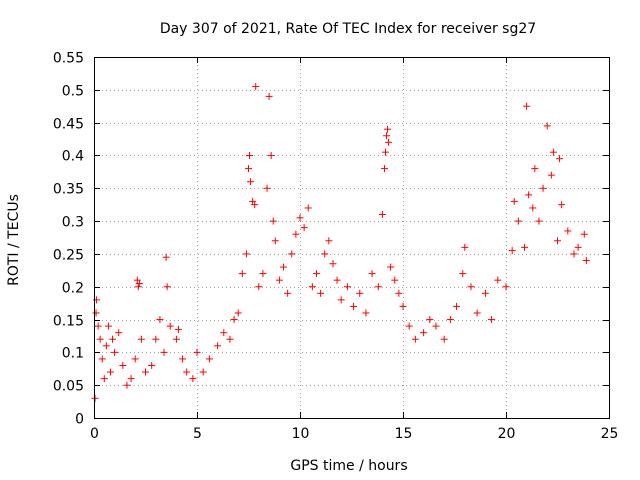  Describe the element at coordinates (68, 59) in the screenshot. I see `y-tick-label: 0.55` at that location.